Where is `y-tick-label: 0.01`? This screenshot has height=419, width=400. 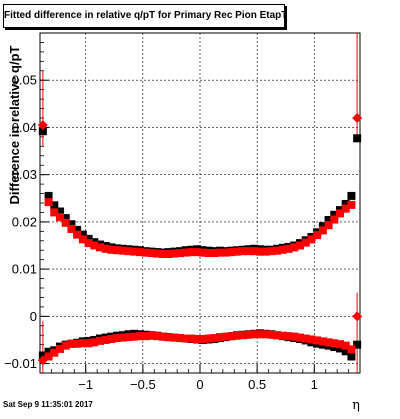
y-tick-label: 0.01 is located at coordinates (24, 269).